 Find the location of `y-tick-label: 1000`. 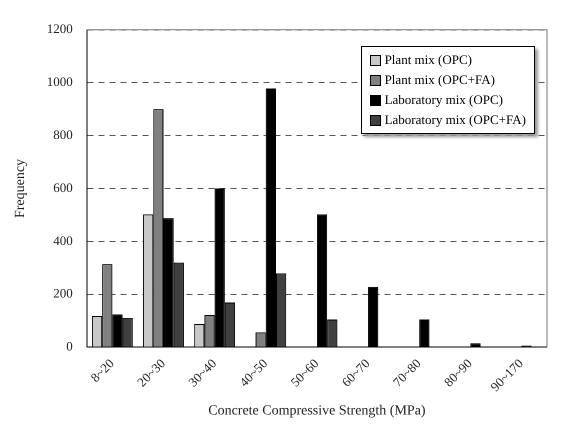

y-tick-label: 1000 is located at coordinates (59, 82).